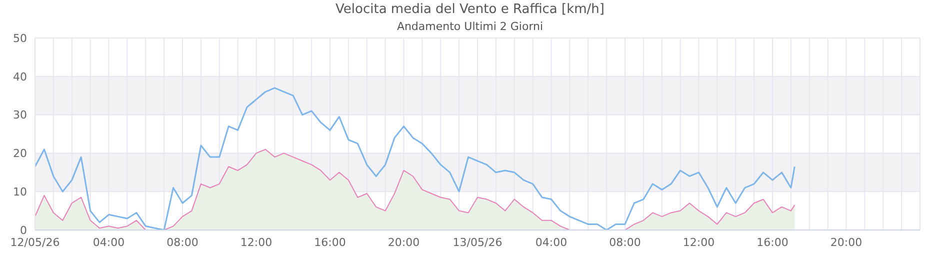 The image size is (940, 260). What do you see at coordinates (20, 77) in the screenshot?
I see `y-tick-label: 40` at bounding box center [20, 77].